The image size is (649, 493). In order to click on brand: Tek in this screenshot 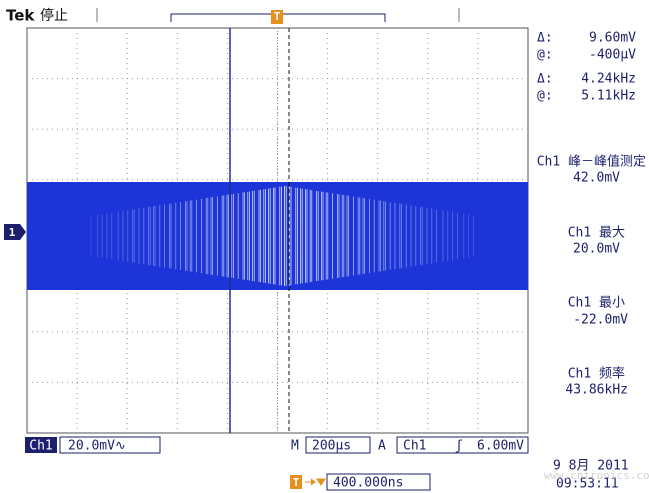, I will do `click(20, 16)`.